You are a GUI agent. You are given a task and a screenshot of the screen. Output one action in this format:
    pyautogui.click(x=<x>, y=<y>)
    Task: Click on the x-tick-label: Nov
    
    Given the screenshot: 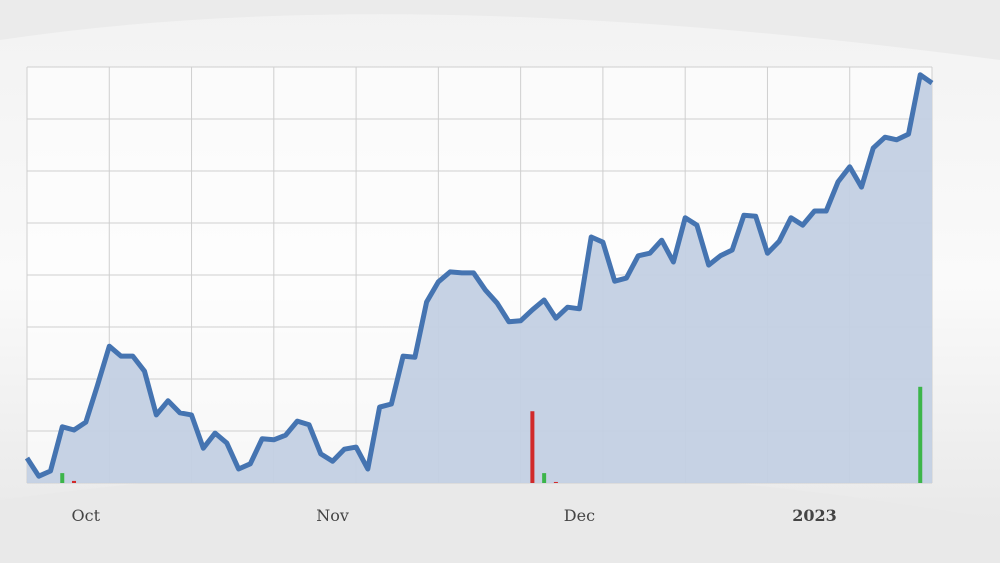 What is the action you would take?
    pyautogui.click(x=332, y=515)
    